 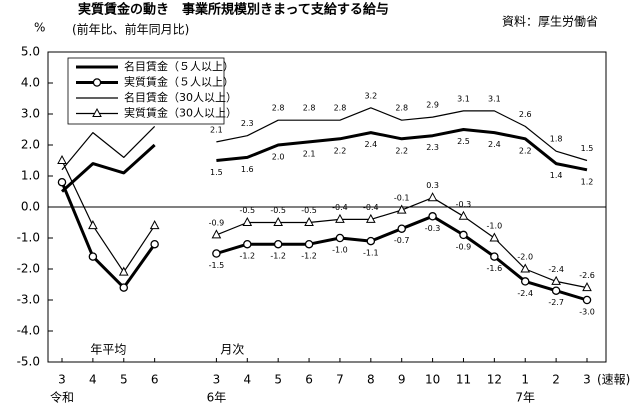 I want to click on x-tick-label: 7, so click(x=340, y=380).